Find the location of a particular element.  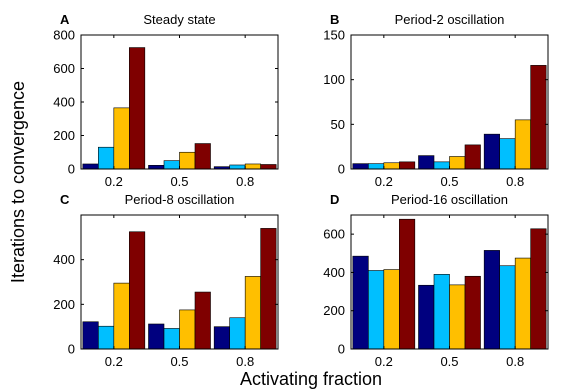

panel-letter: D is located at coordinates (334, 199).